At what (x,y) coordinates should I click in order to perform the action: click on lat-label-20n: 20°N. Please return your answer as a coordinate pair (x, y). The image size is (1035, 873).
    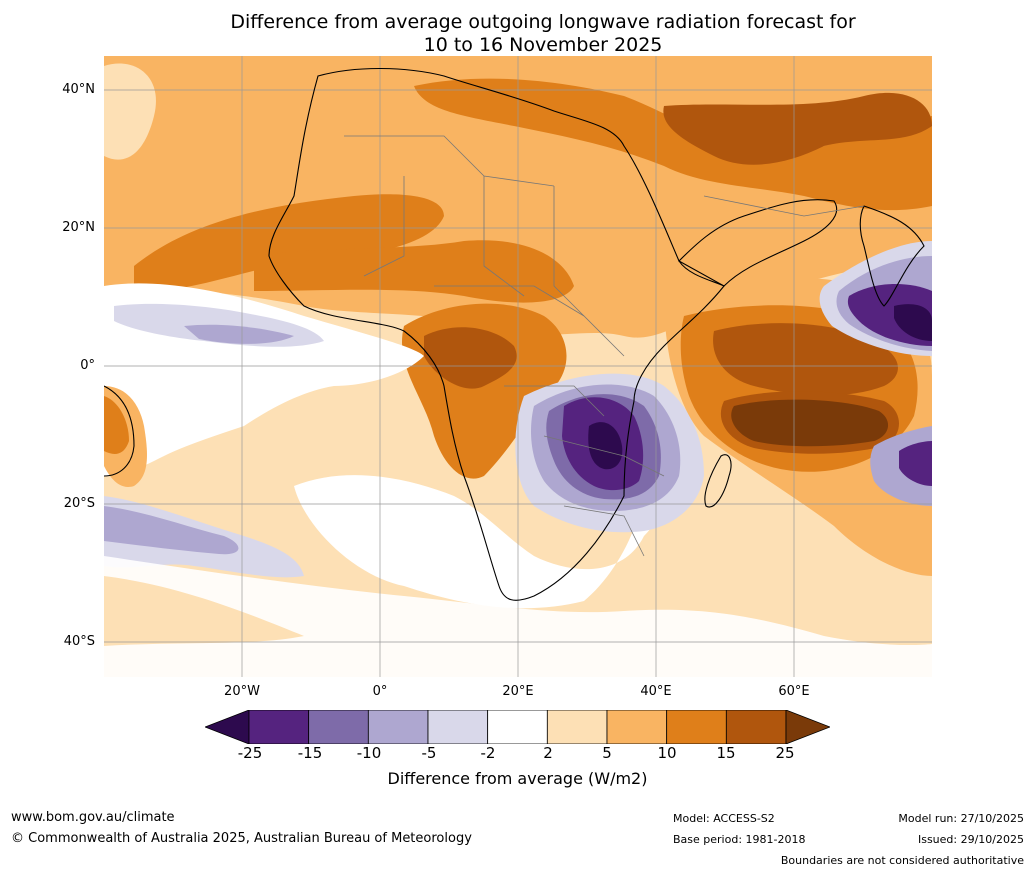
    Looking at the image, I should click on (78, 227).